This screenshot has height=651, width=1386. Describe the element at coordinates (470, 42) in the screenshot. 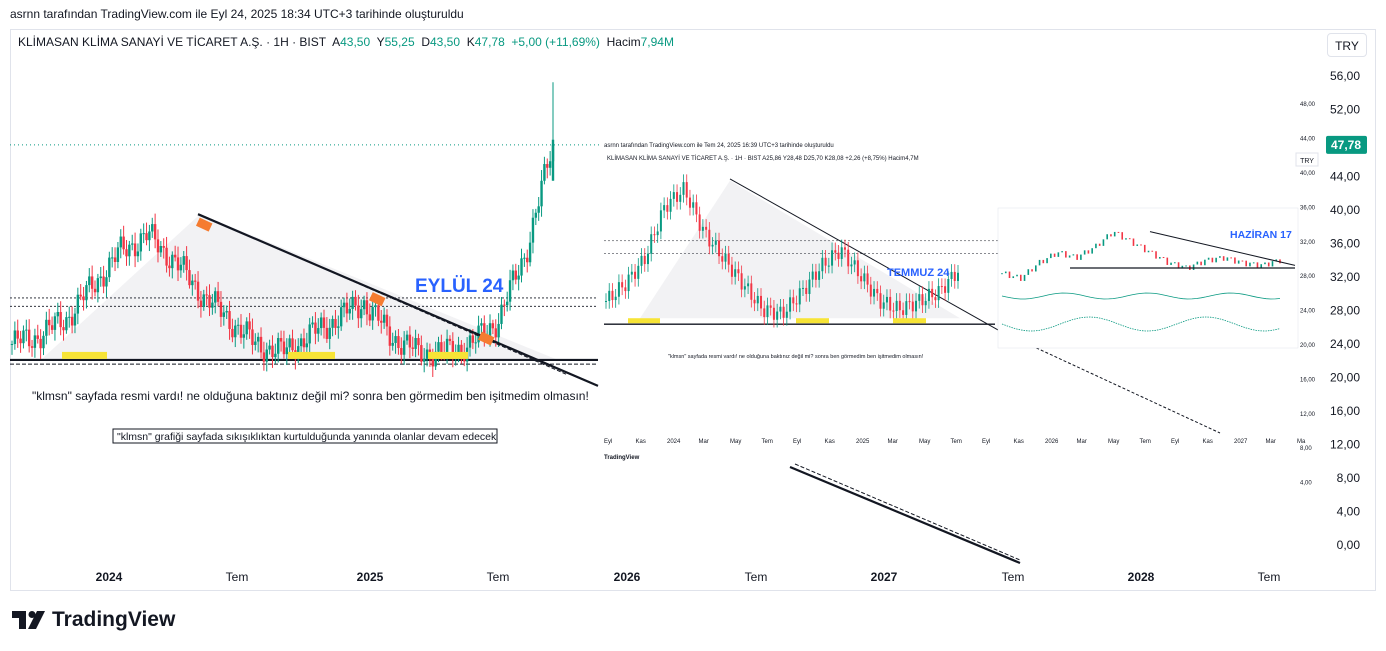

I see `close-label: K` at that location.